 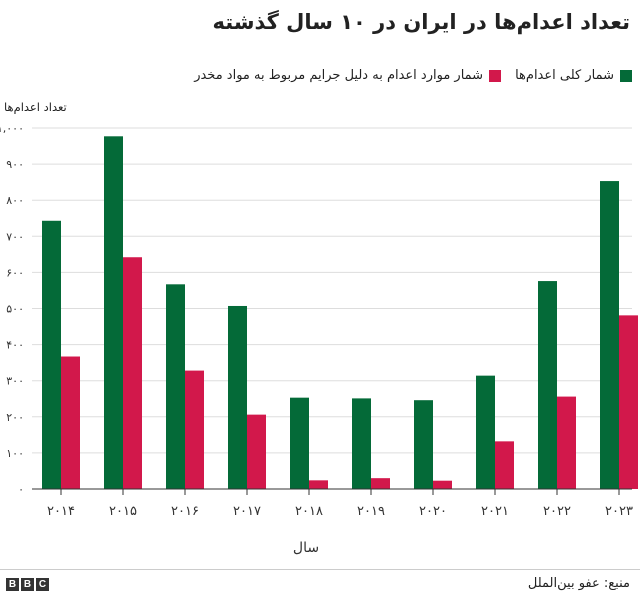 I want to click on chart-title: تعداد اعدام‌ها در ایران در ۱۰ سال گذشته, so click(x=421, y=22).